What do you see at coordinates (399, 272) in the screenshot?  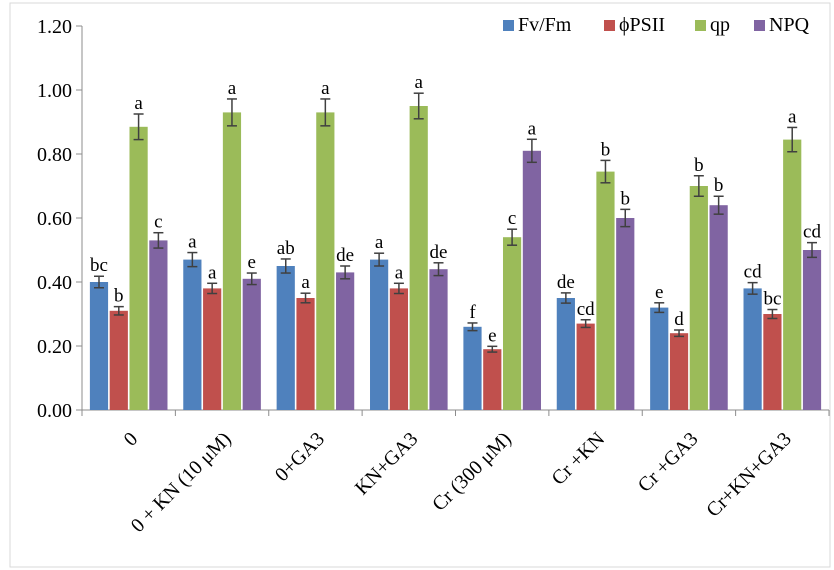 I see `sig-label-1-3: a` at bounding box center [399, 272].